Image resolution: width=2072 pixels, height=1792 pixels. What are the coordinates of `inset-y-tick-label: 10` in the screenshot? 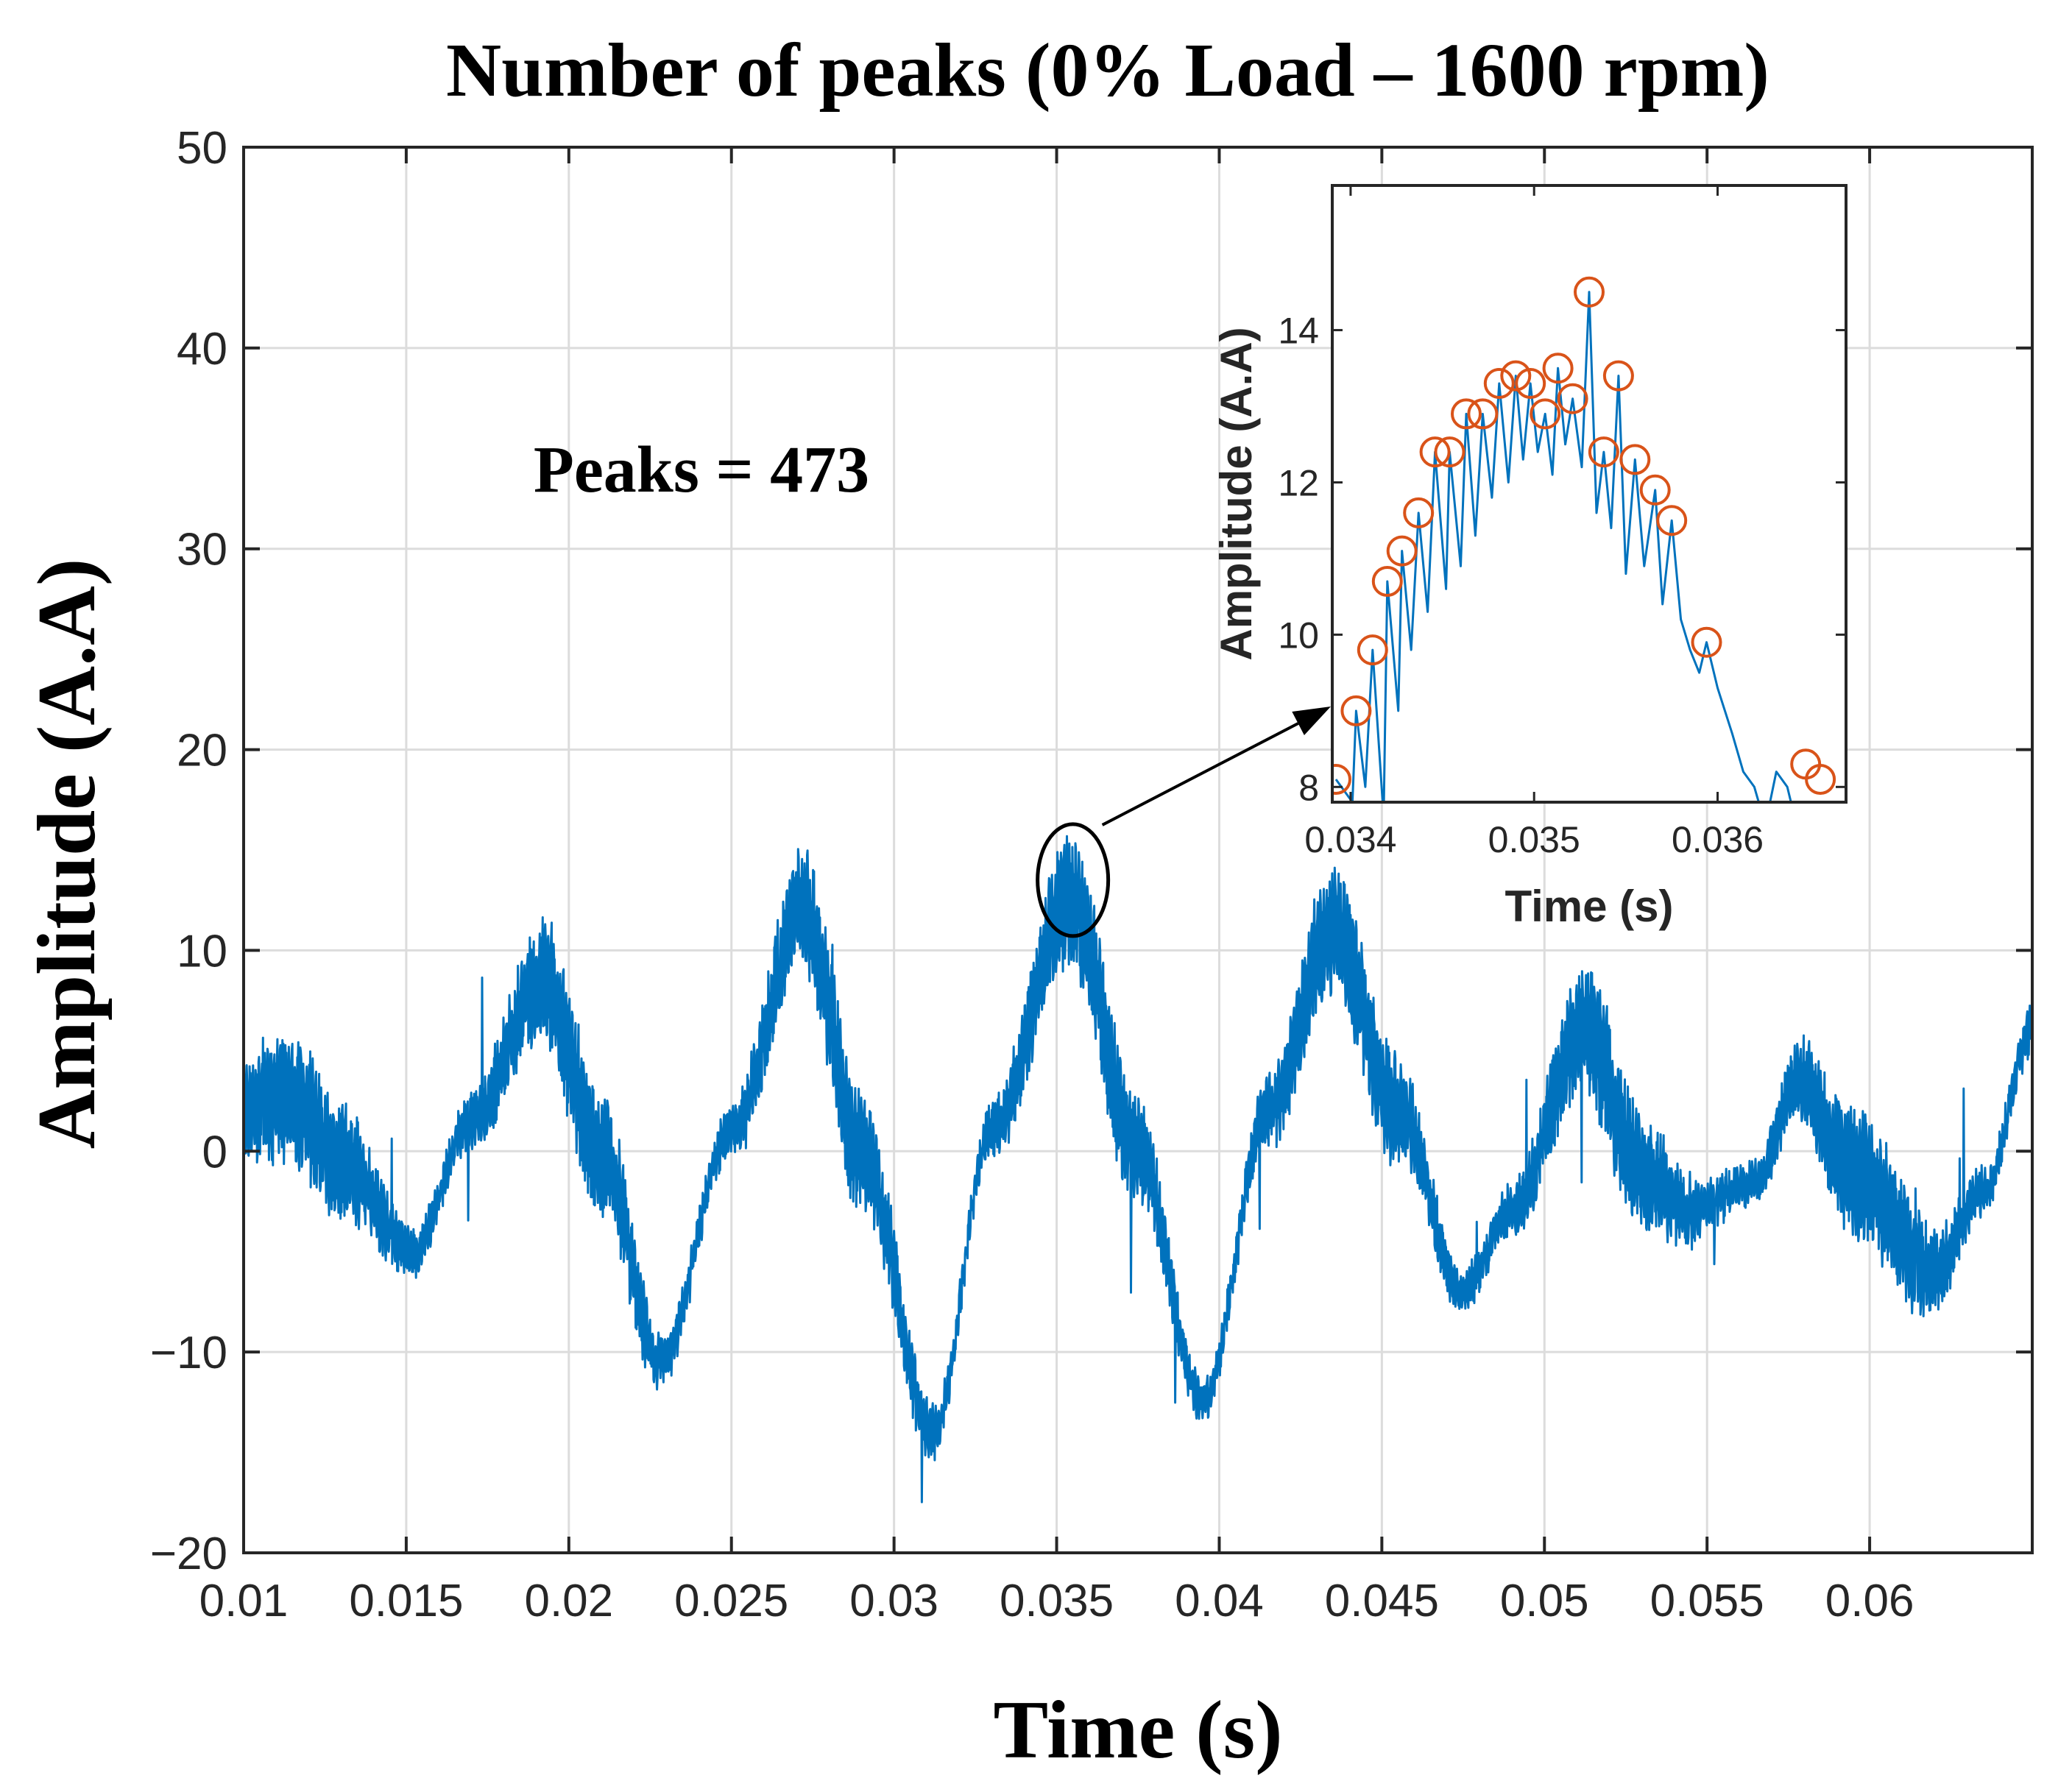 It's located at (1298, 635).